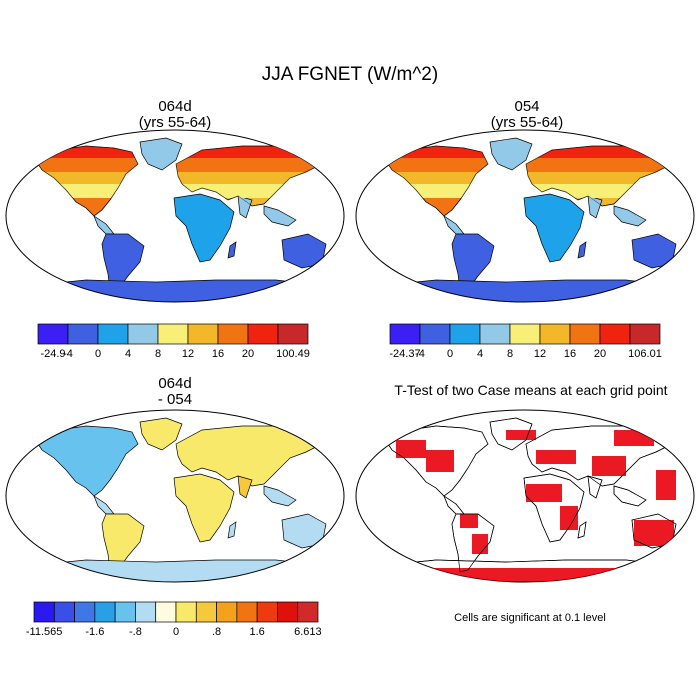 This screenshot has height=700, width=700. What do you see at coordinates (582, 530) in the screenshot?
I see `outline-madagascar` at bounding box center [582, 530].